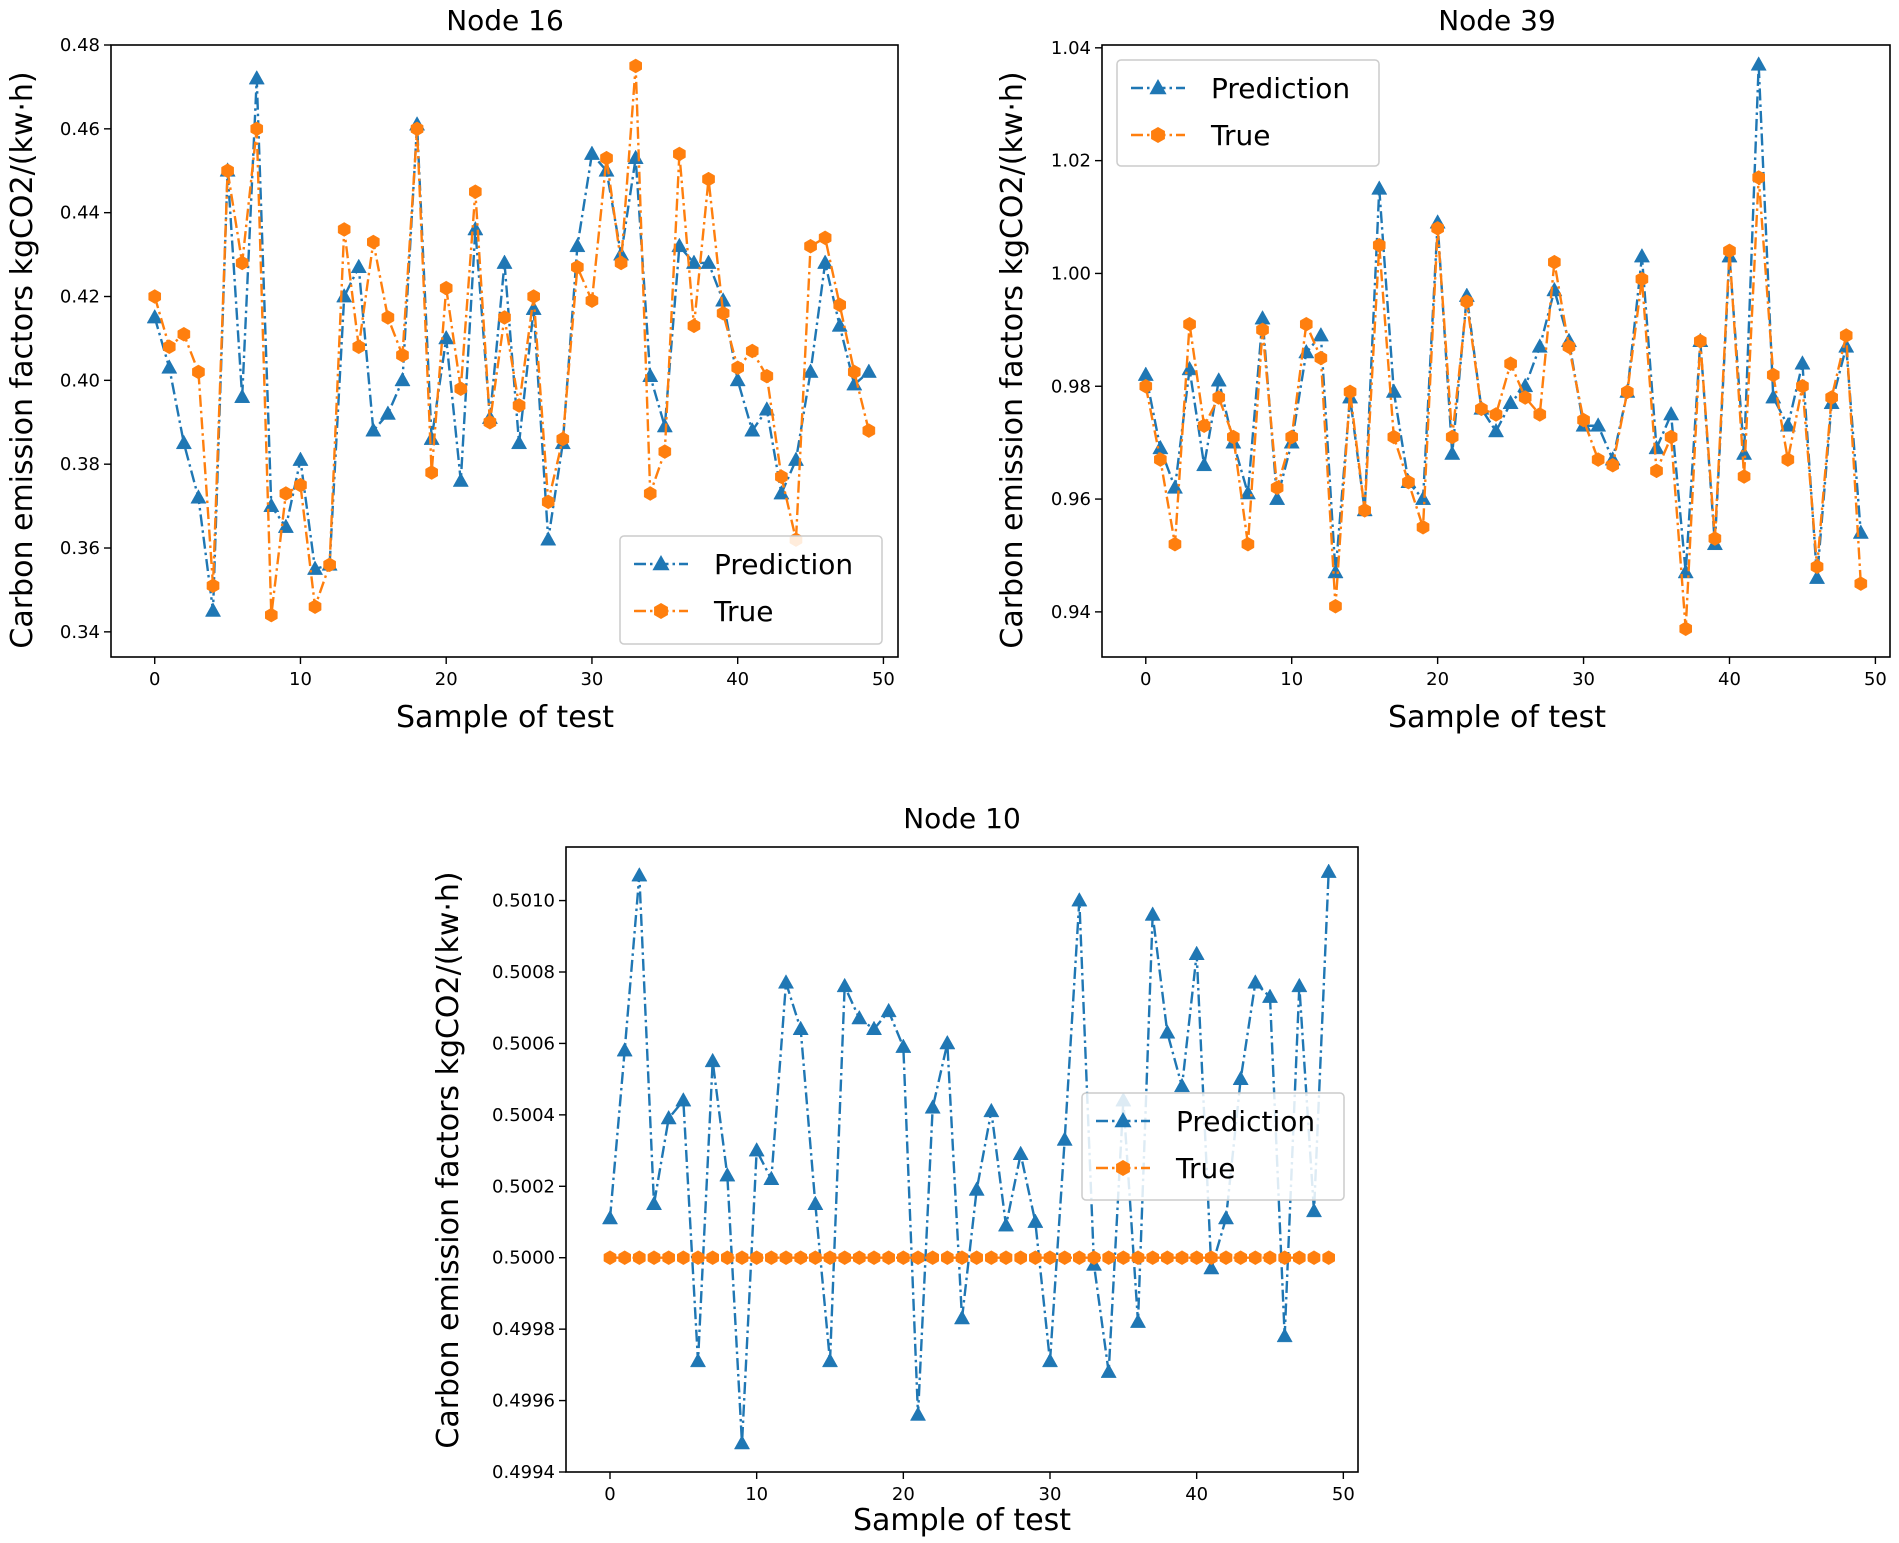 The height and width of the screenshot is (1543, 1899). I want to click on legend-box, so click(1248, 113).